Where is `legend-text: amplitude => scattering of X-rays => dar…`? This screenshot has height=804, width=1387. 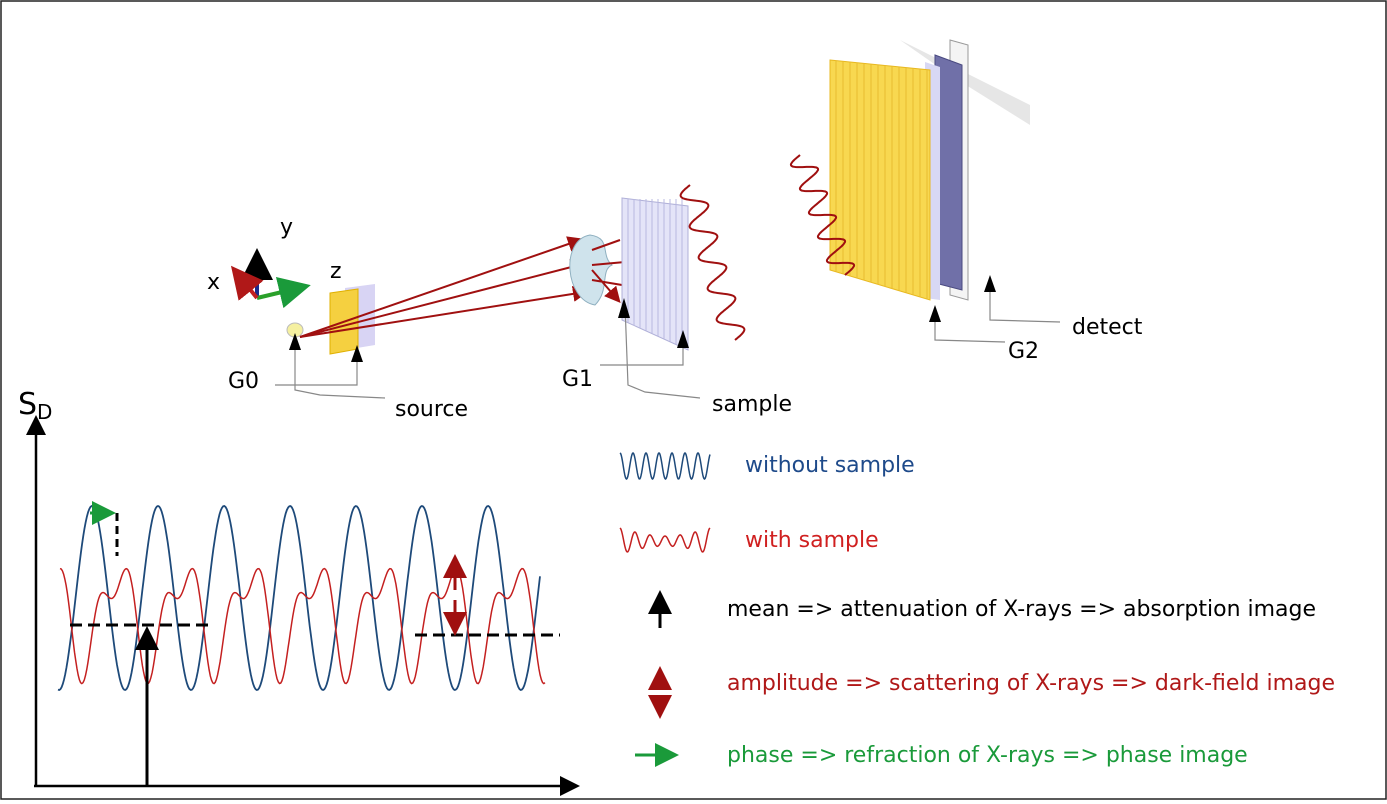 legend-text: amplitude => scattering of X-rays => dar… is located at coordinates (1031, 683).